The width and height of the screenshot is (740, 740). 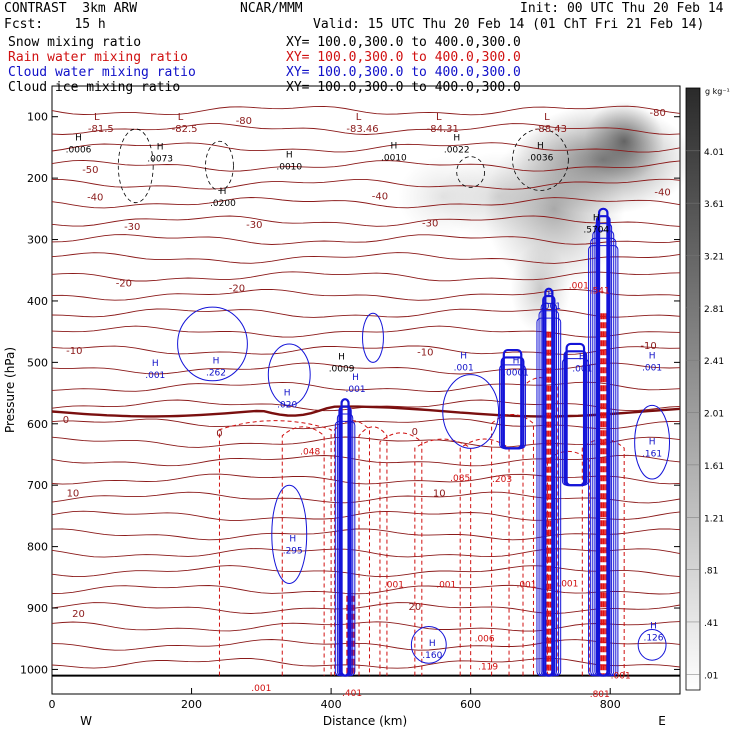 I want to click on minimum-label: -84.31, so click(x=443, y=129).